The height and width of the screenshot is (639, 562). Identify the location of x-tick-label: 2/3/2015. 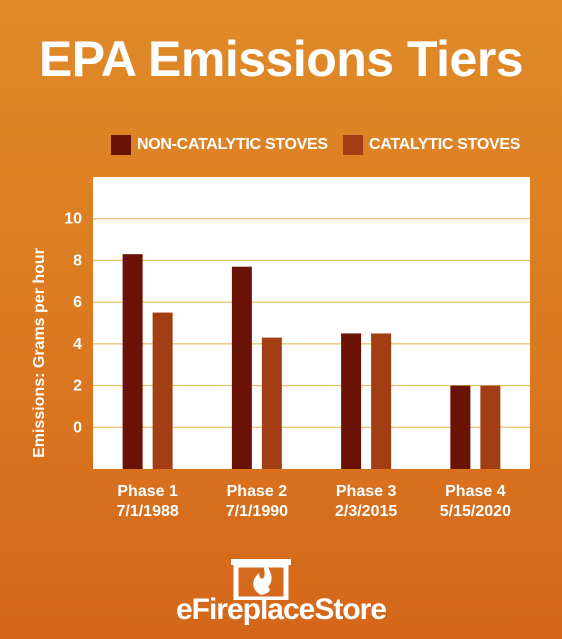
(366, 511).